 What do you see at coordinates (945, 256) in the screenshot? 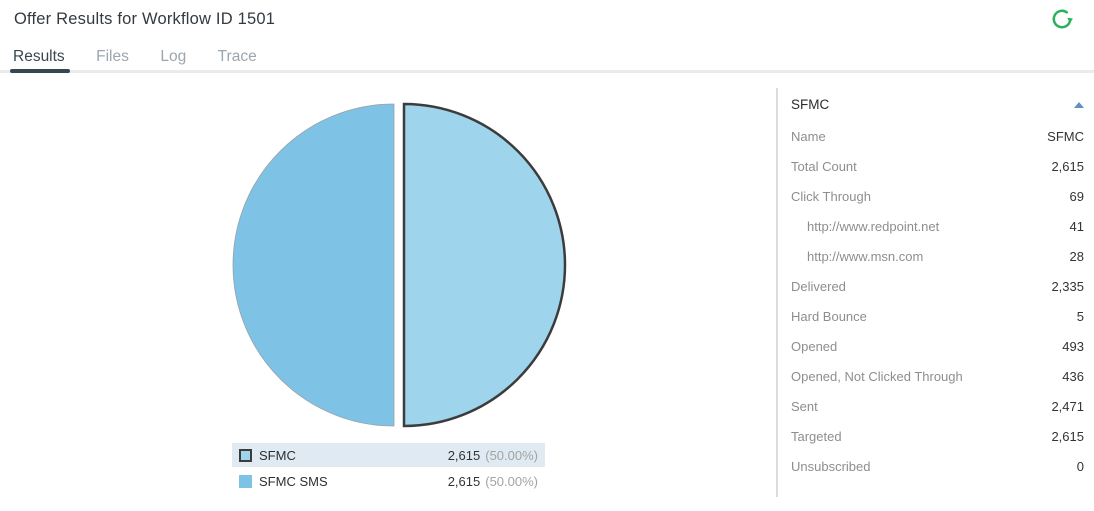
I see `panel-row-url-msn: http://www.msn.com 28` at bounding box center [945, 256].